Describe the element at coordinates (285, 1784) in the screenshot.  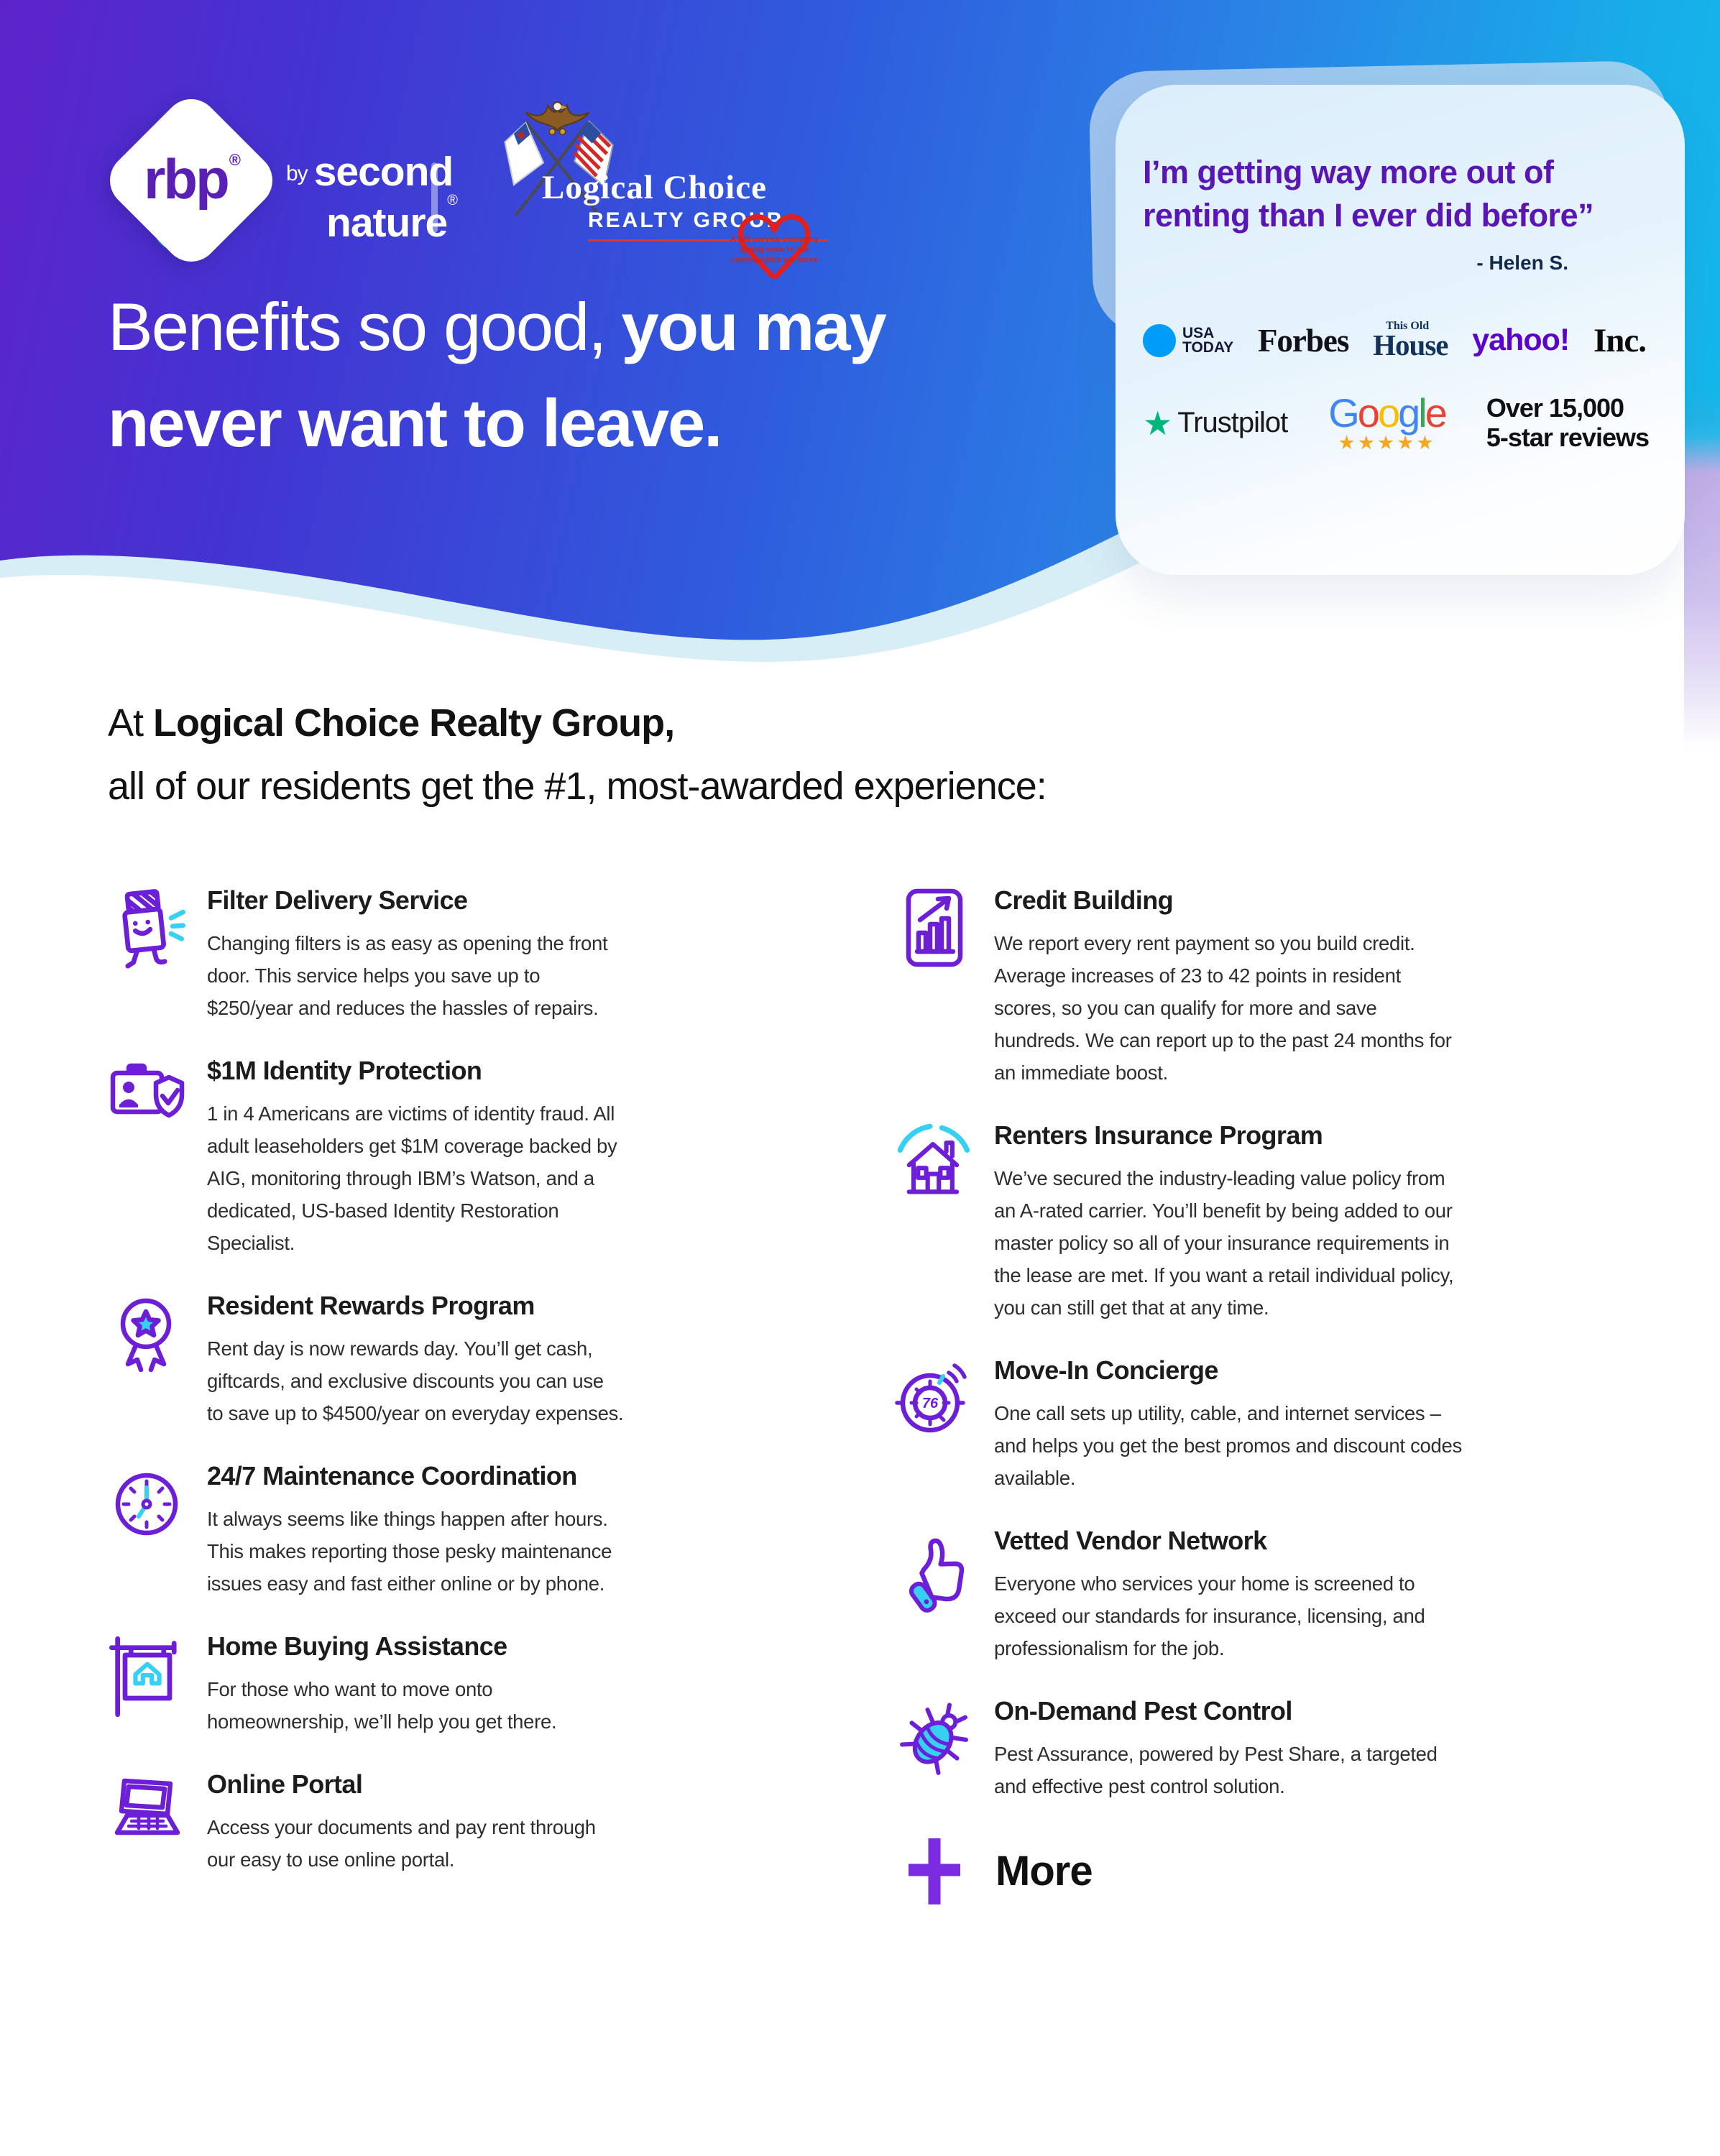
I see `benefit-title: Online Portal` at that location.